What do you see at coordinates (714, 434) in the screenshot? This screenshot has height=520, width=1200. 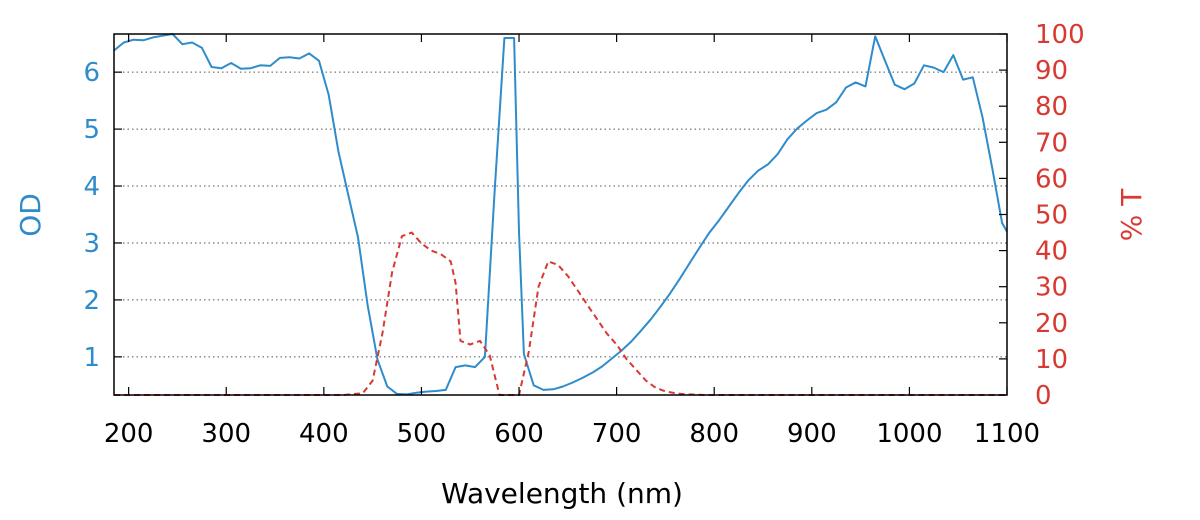 I see `x-tick-label: 800` at bounding box center [714, 434].